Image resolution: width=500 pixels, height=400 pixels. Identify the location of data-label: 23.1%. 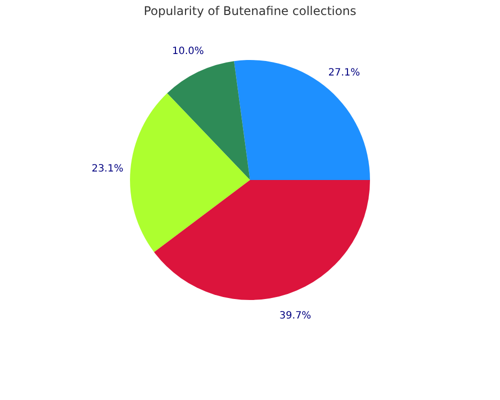
(108, 168).